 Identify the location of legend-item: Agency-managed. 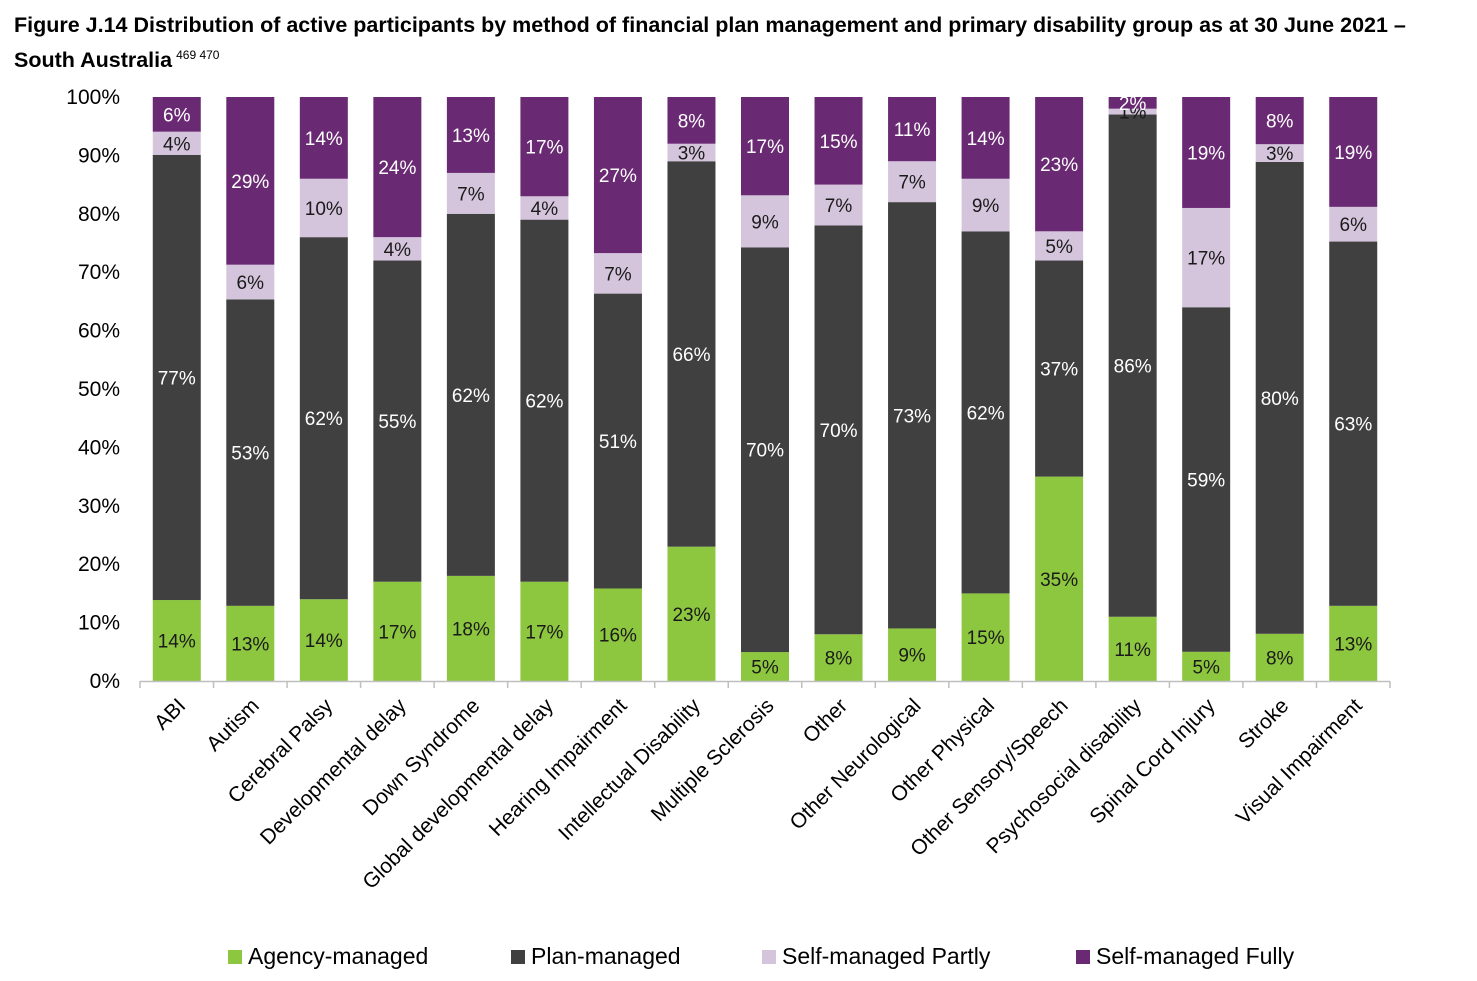
(328, 956).